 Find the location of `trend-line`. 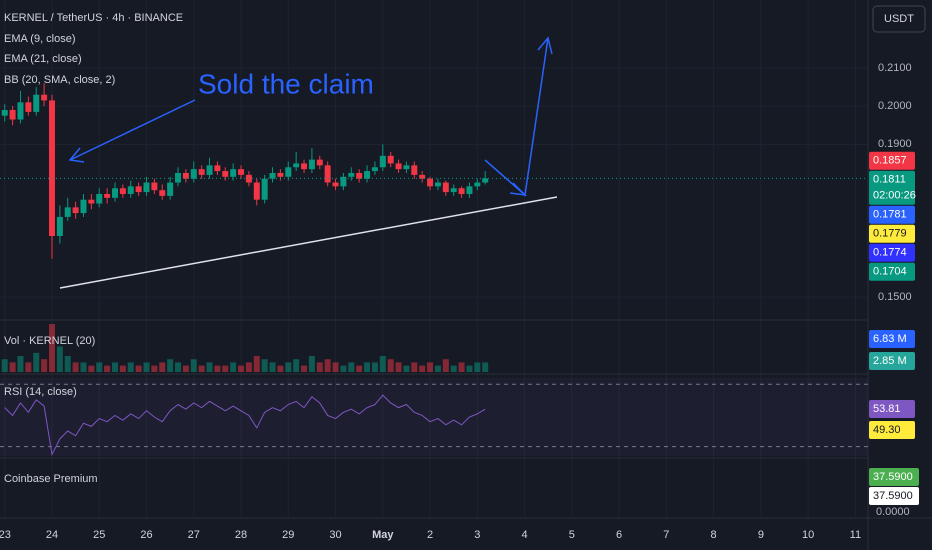

trend-line is located at coordinates (308, 242).